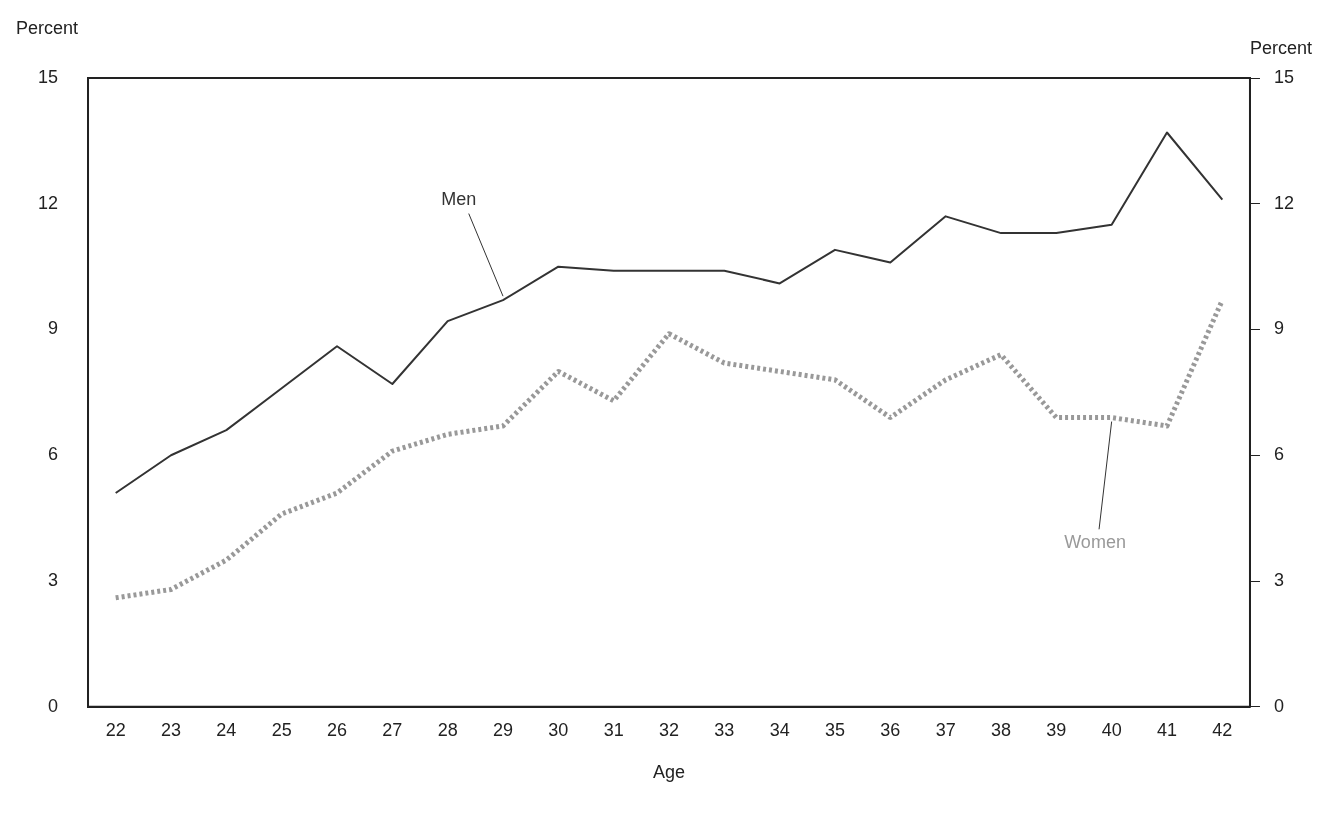 This screenshot has height=819, width=1330. What do you see at coordinates (1111, 729) in the screenshot?
I see `x-tick-label: 40` at bounding box center [1111, 729].